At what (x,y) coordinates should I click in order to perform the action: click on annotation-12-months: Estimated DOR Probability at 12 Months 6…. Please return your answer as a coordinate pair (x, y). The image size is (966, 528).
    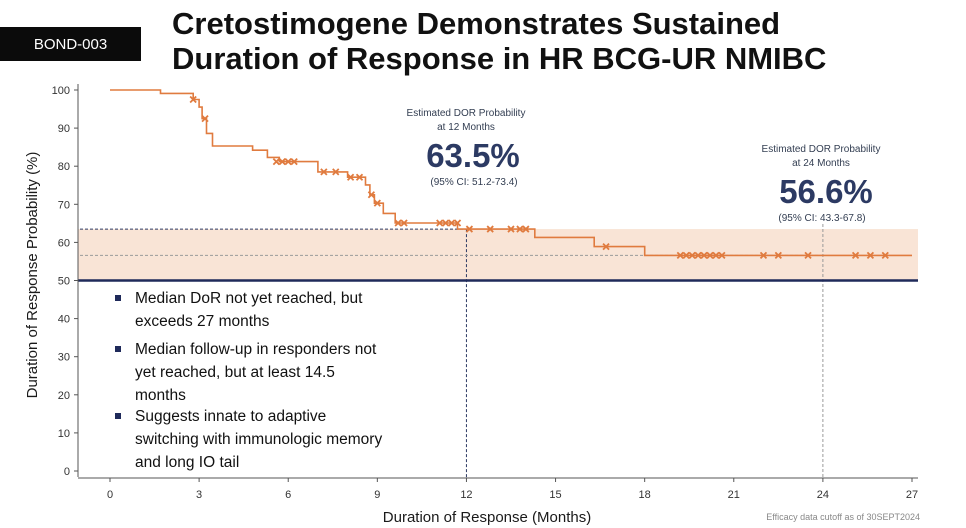
    Looking at the image, I should click on (466, 148).